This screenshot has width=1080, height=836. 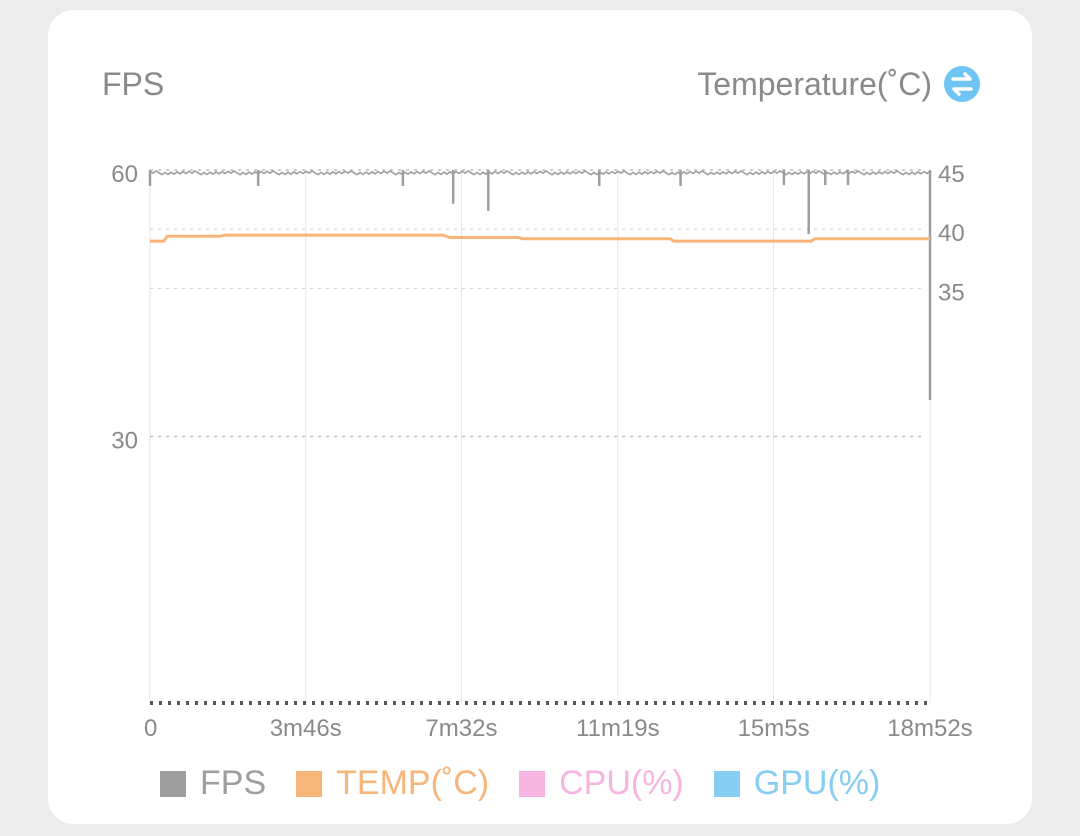 I want to click on x-tick-label: 15m5s, so click(x=774, y=728).